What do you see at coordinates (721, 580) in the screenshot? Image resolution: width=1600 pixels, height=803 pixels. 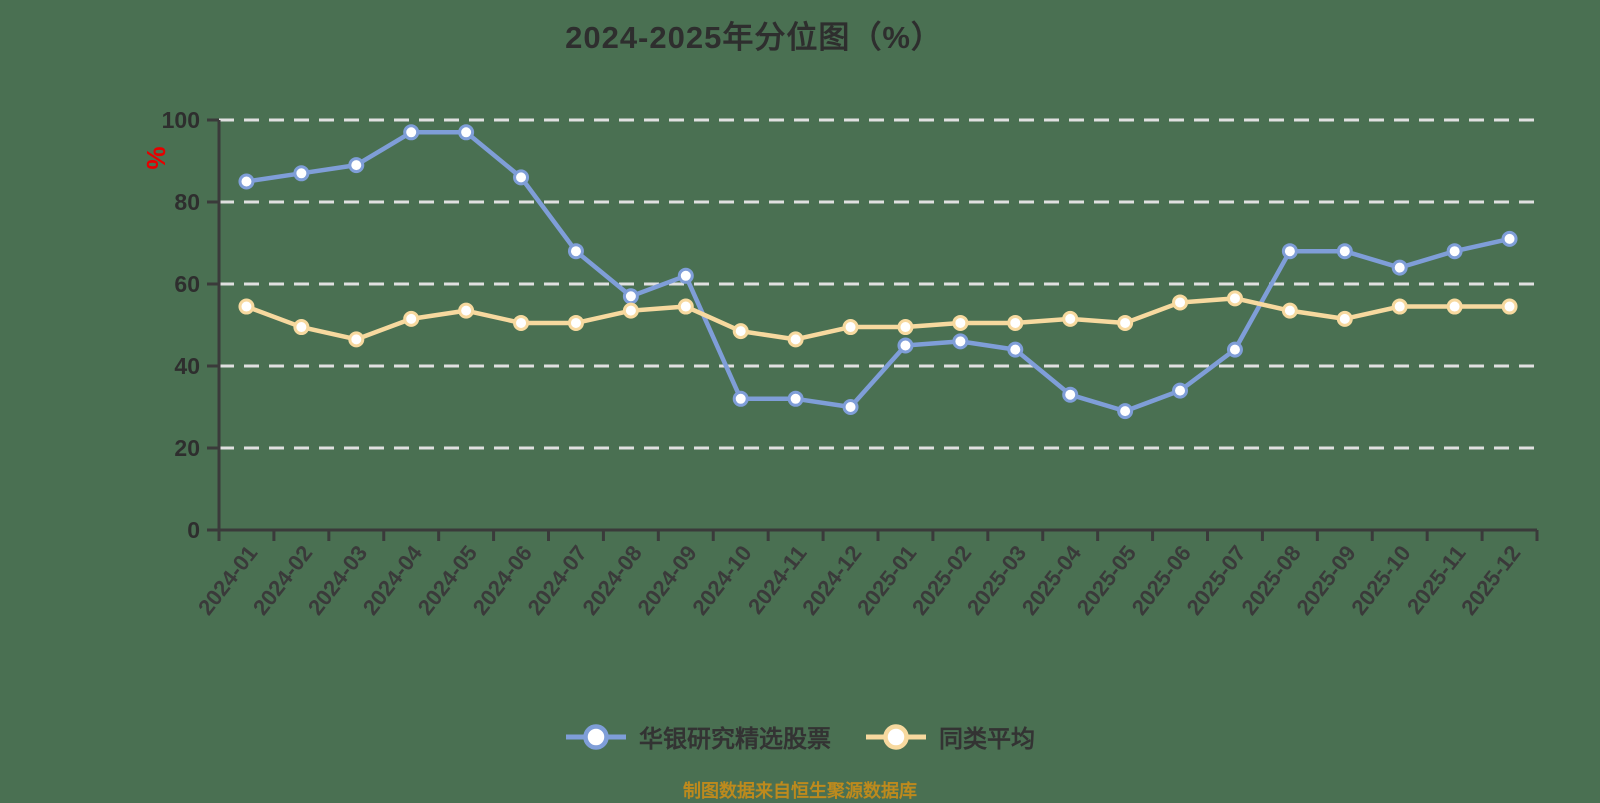 I see `svg-text: 2024-10` at bounding box center [721, 580].